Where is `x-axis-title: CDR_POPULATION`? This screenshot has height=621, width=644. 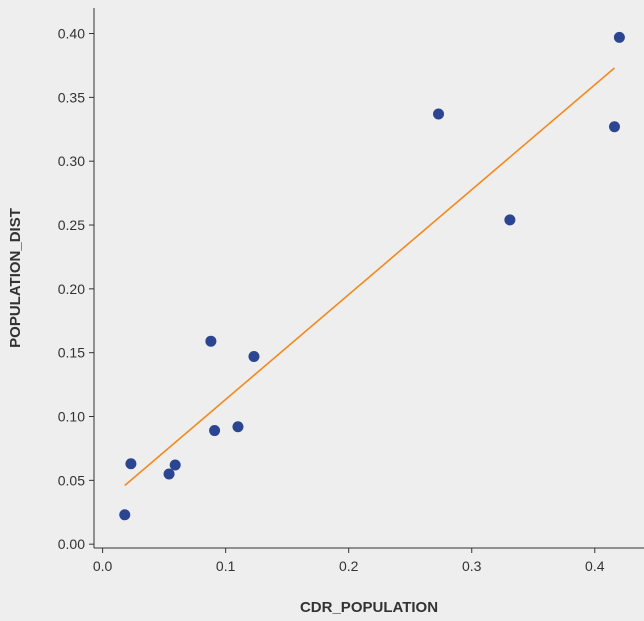 x-axis-title: CDR_POPULATION is located at coordinates (369, 607).